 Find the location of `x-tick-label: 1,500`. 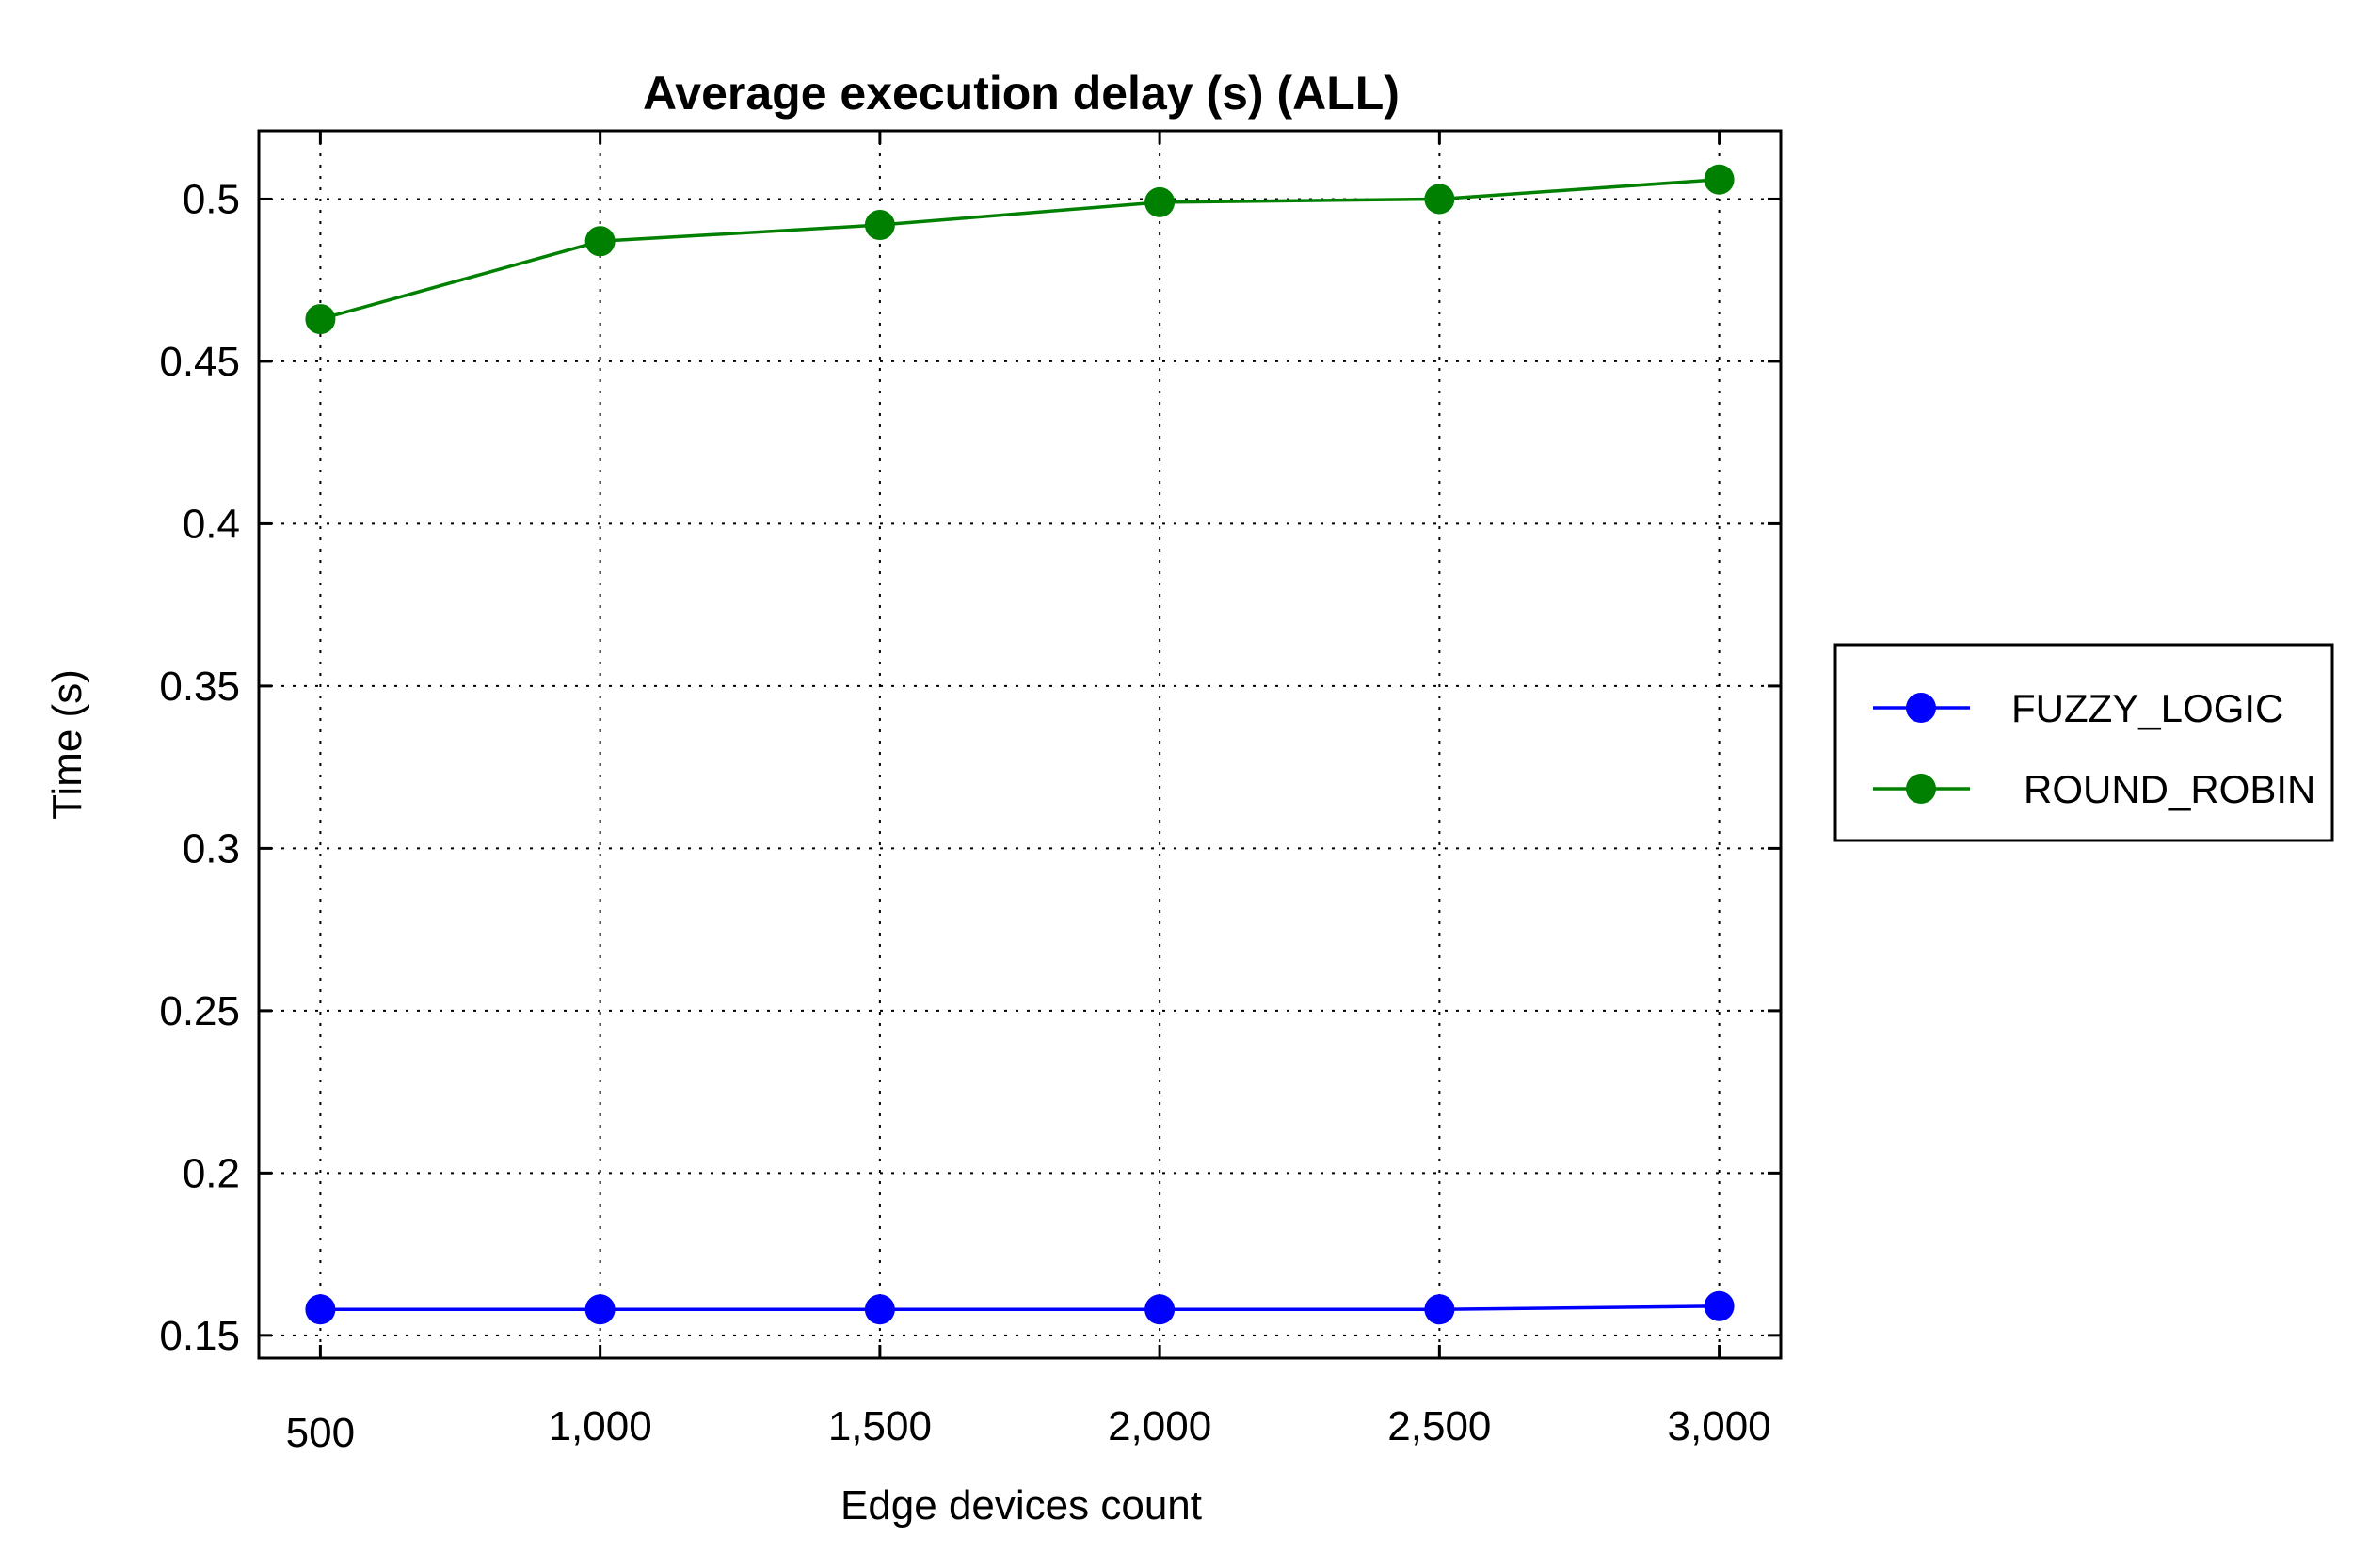

x-tick-label: 1,500 is located at coordinates (880, 1426).